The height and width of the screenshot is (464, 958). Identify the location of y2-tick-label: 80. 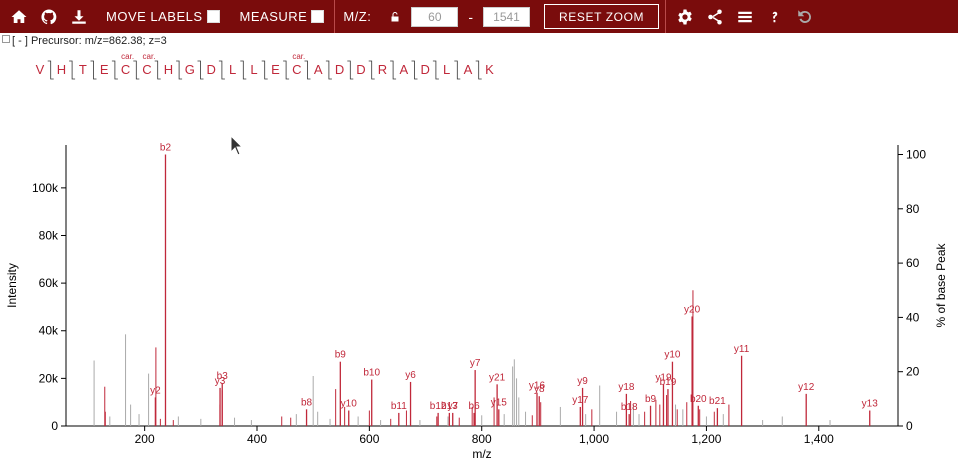
(913, 209).